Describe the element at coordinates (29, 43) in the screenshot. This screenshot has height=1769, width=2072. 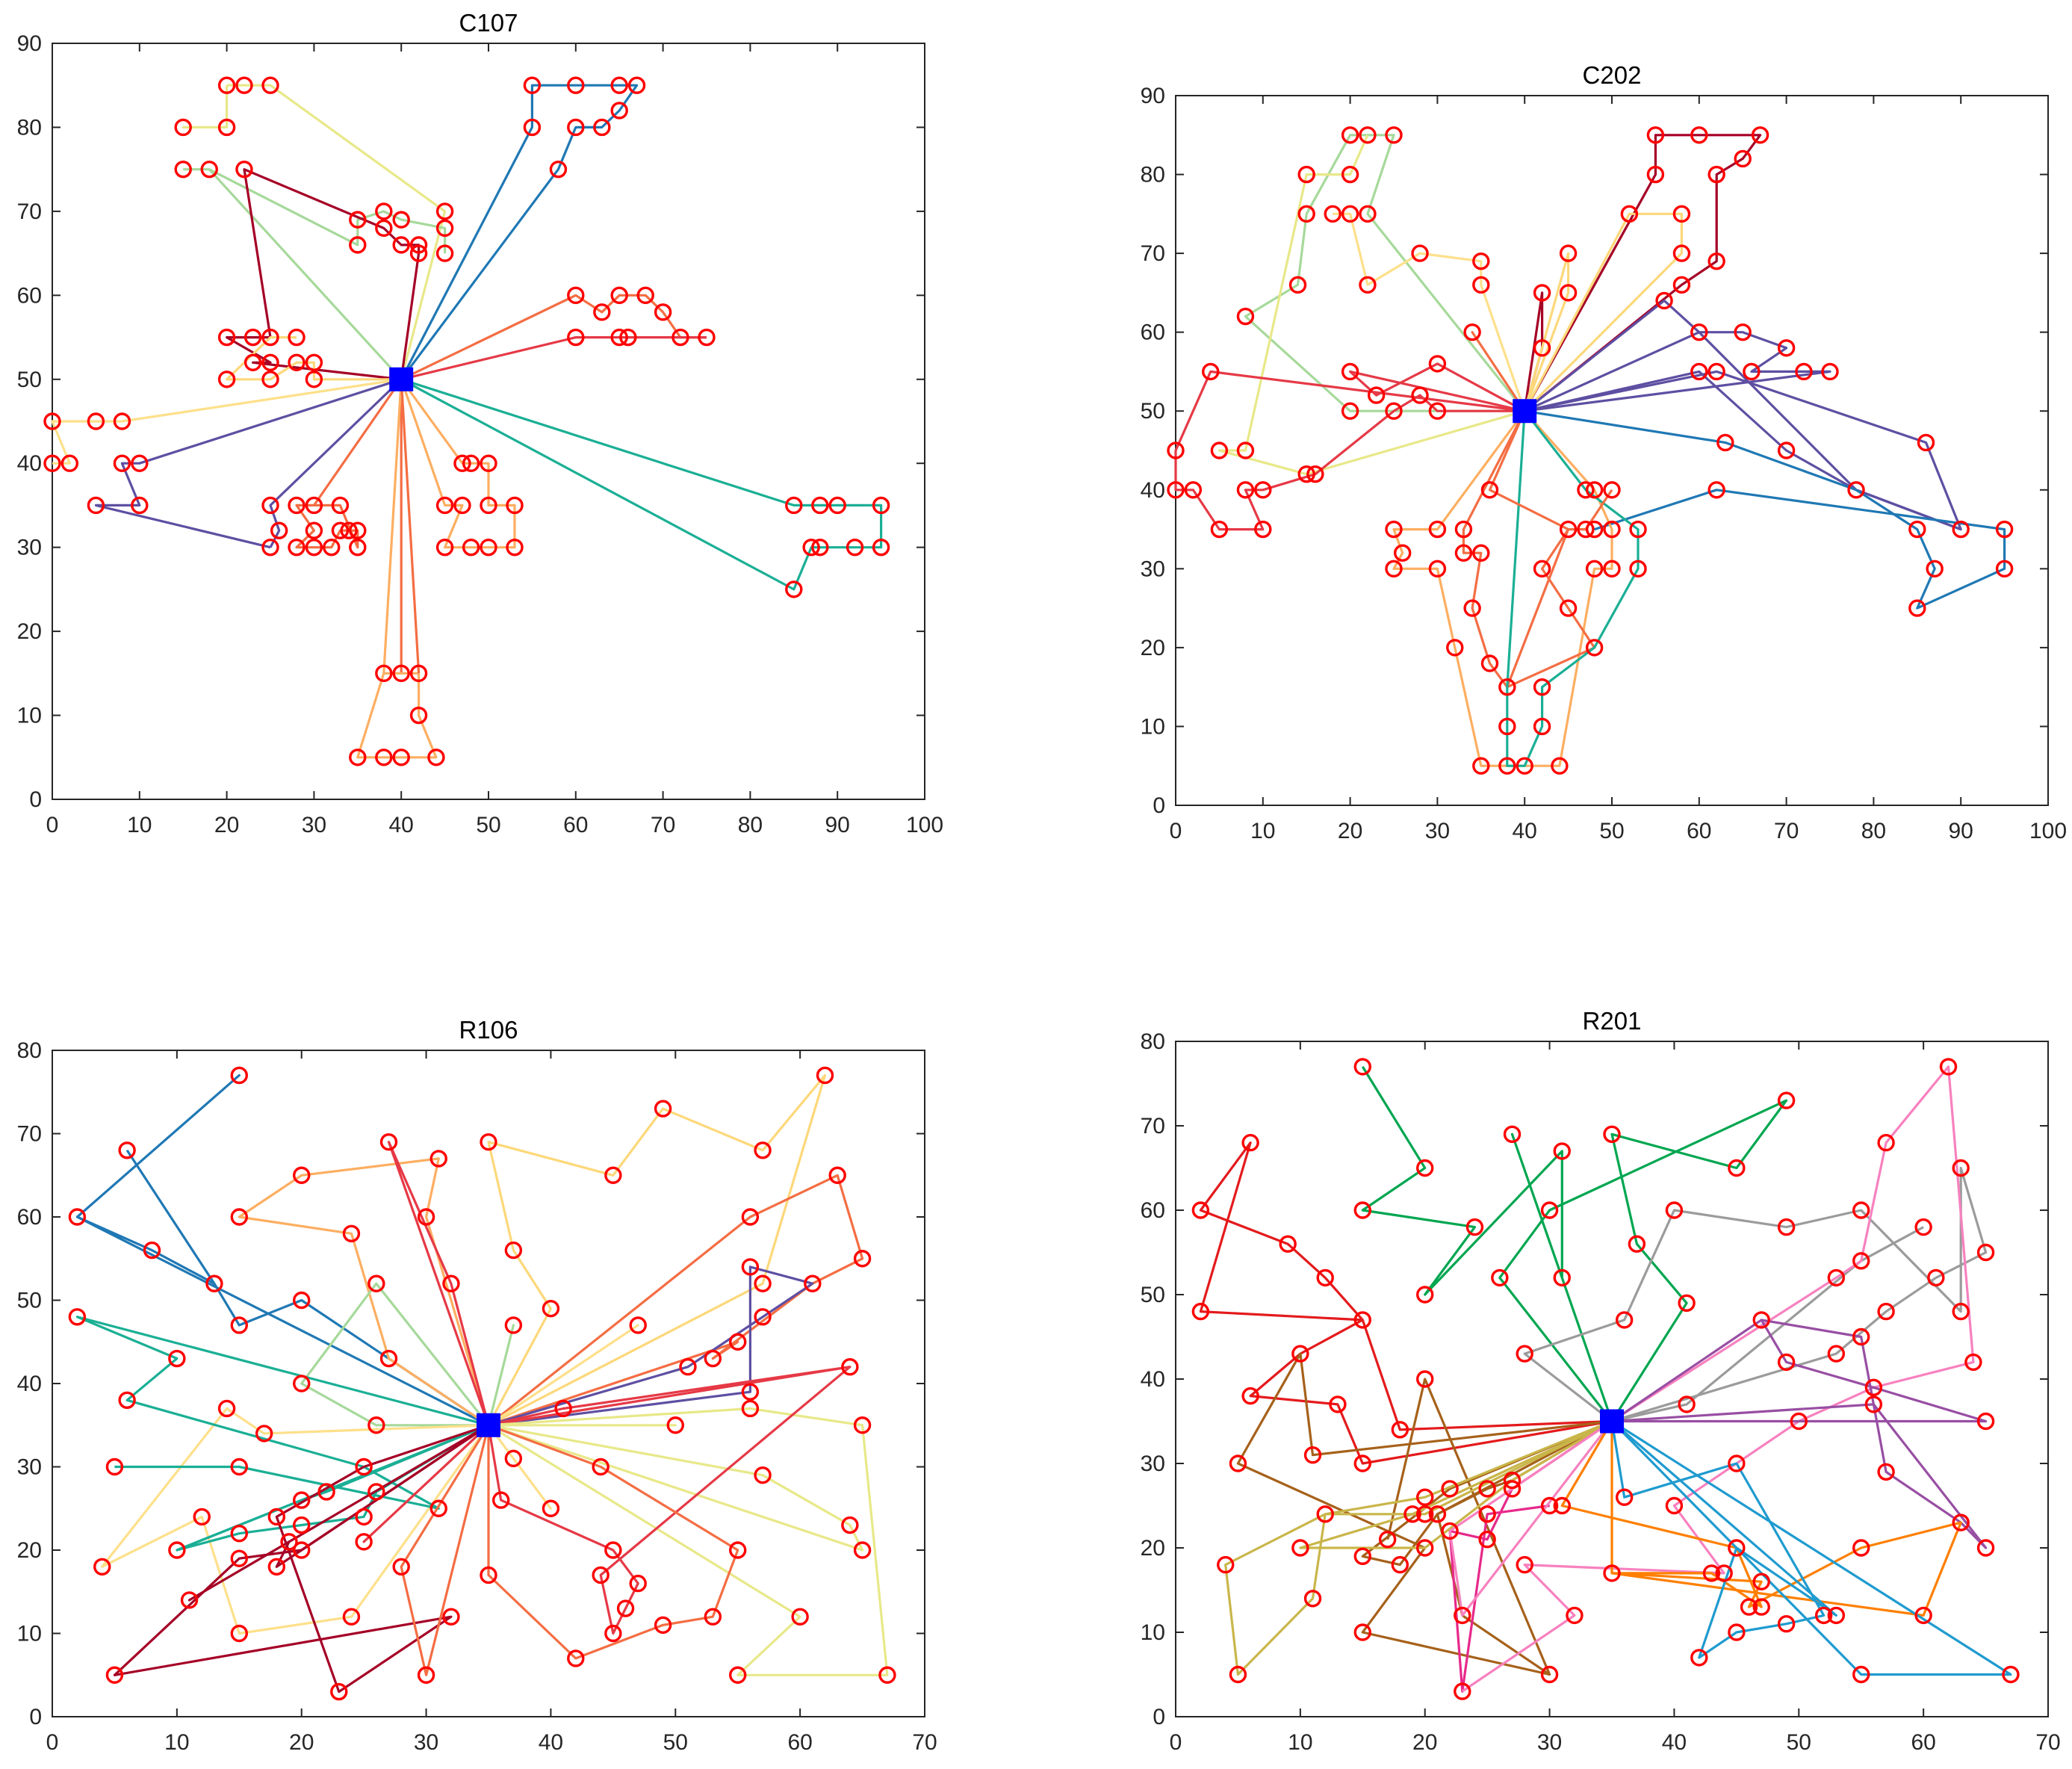
I see `y-tick-label: 90` at that location.